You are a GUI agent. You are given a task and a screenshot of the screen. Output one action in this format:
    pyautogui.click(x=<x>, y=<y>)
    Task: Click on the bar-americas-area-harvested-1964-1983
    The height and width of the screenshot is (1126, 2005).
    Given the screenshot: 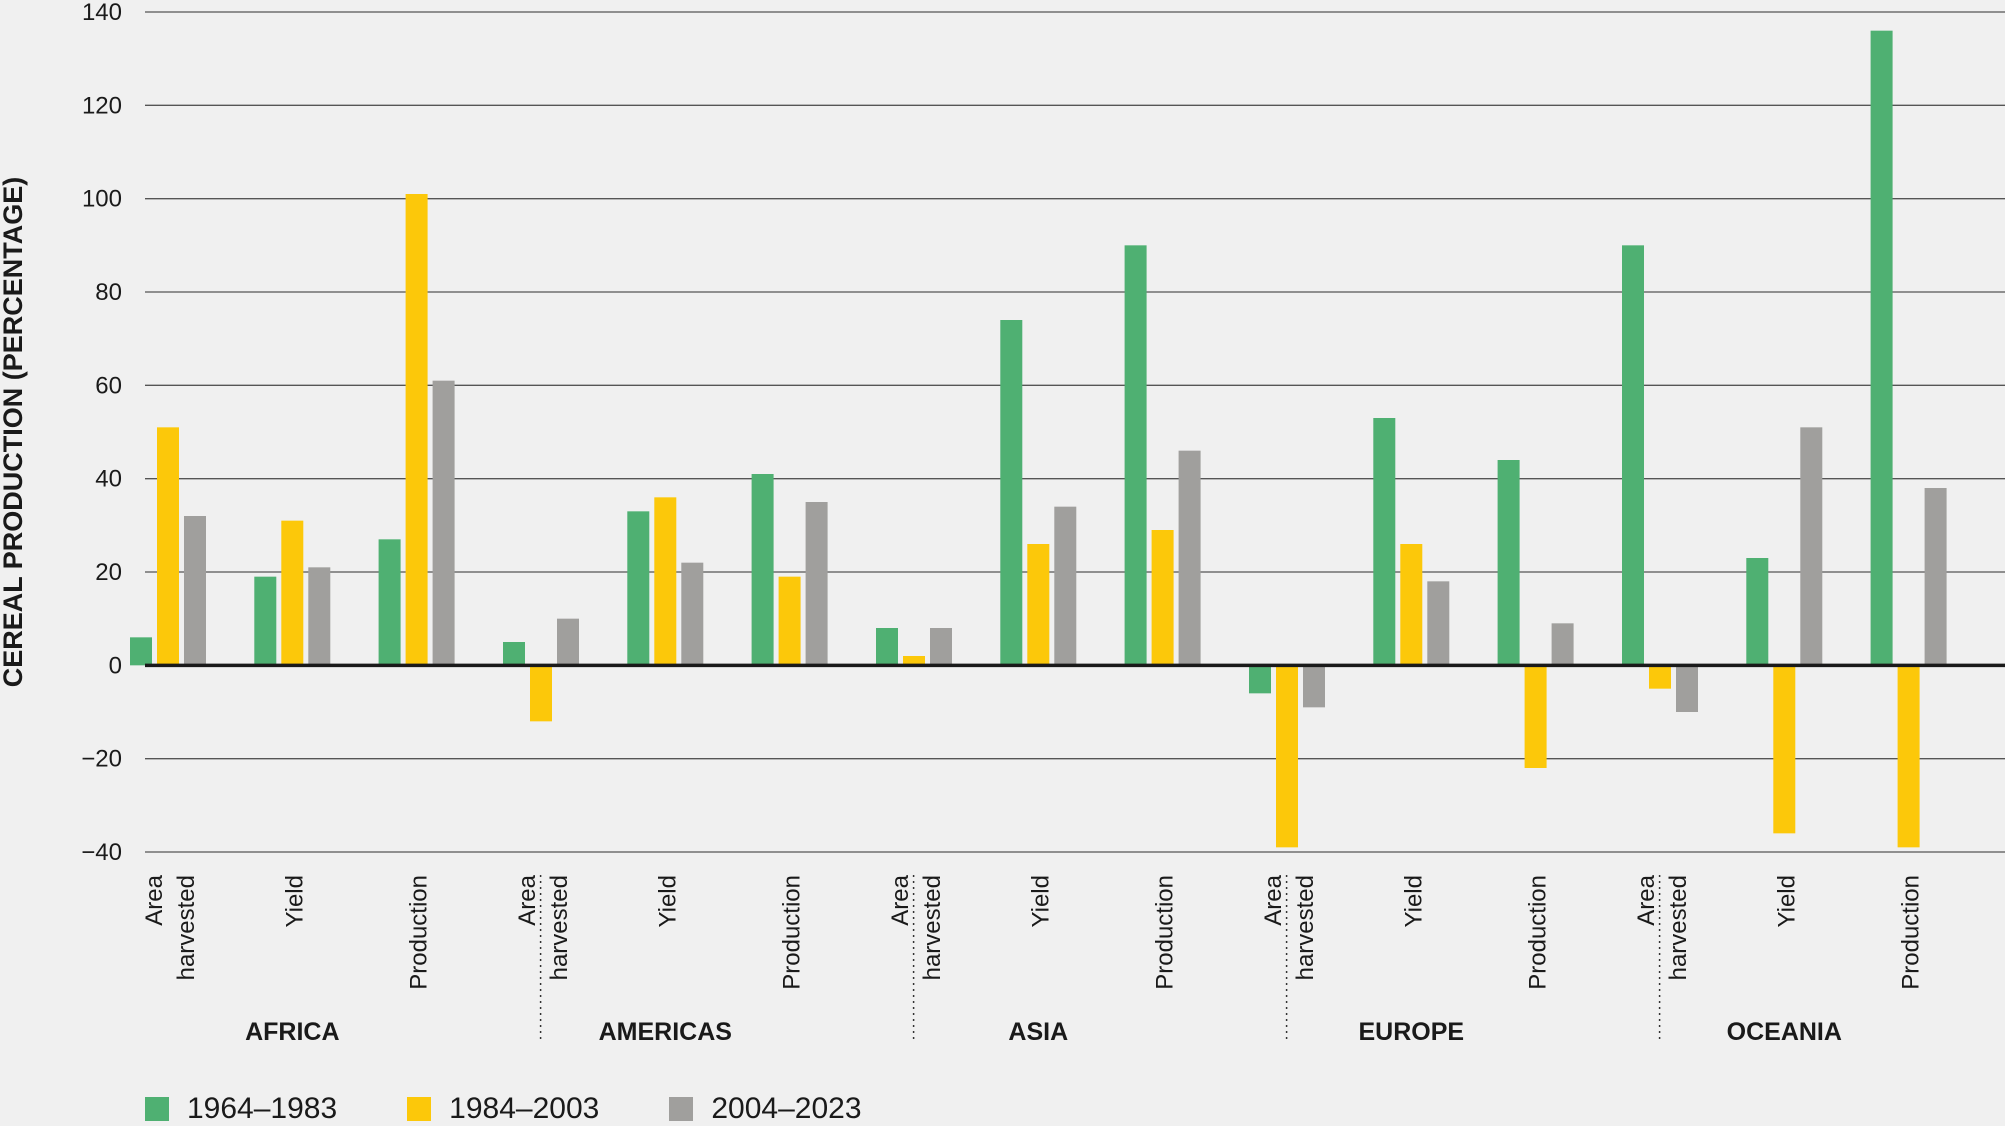 What is the action you would take?
    pyautogui.click(x=514, y=654)
    